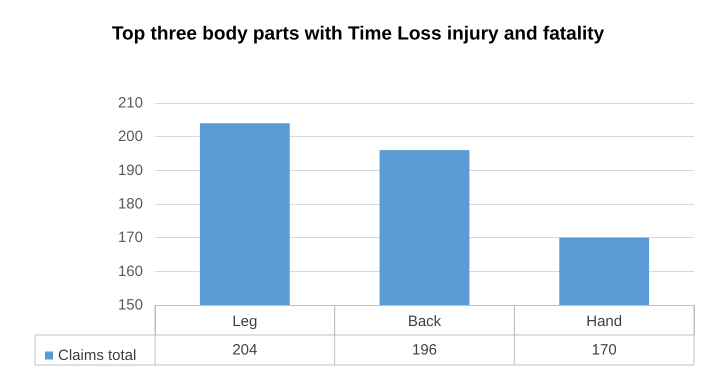 This screenshot has height=375, width=716. Describe the element at coordinates (130, 103) in the screenshot. I see `y-tick-label: 210` at that location.